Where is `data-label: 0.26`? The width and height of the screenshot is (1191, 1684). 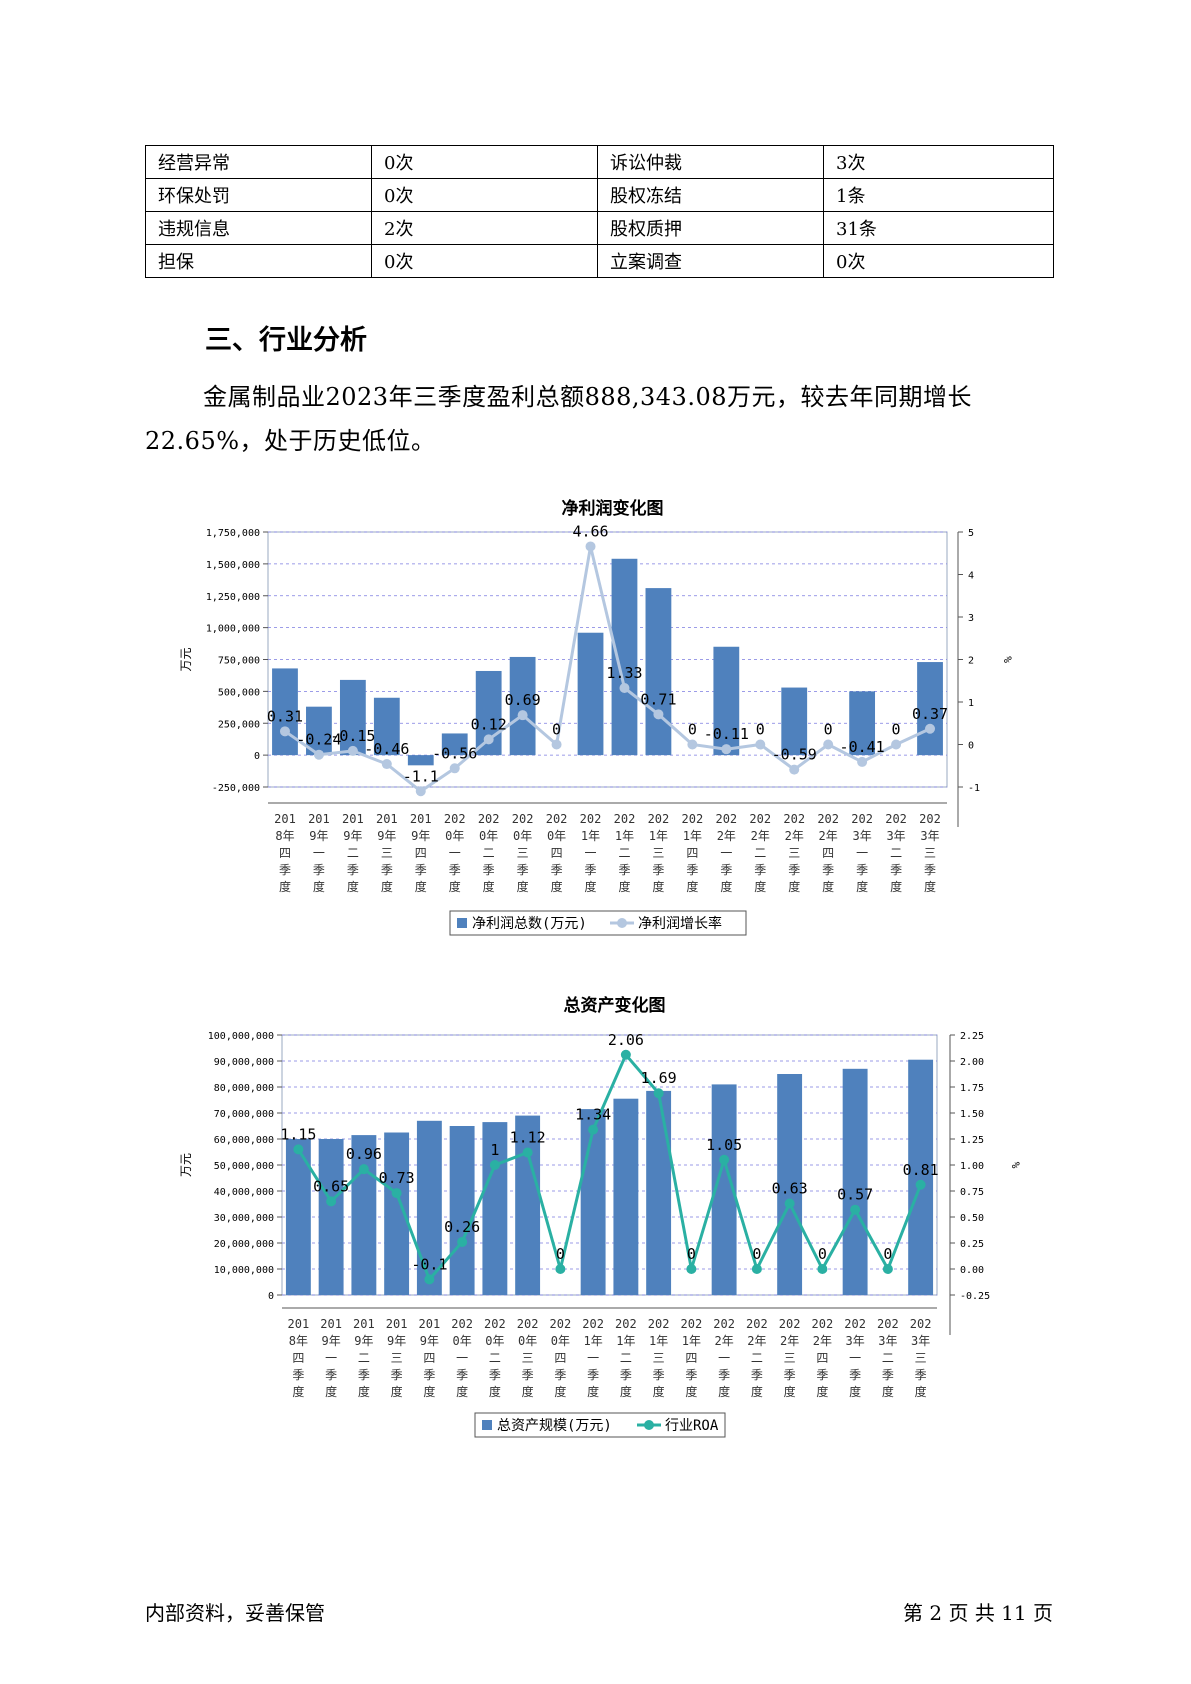 data-label: 0.26 is located at coordinates (462, 1227).